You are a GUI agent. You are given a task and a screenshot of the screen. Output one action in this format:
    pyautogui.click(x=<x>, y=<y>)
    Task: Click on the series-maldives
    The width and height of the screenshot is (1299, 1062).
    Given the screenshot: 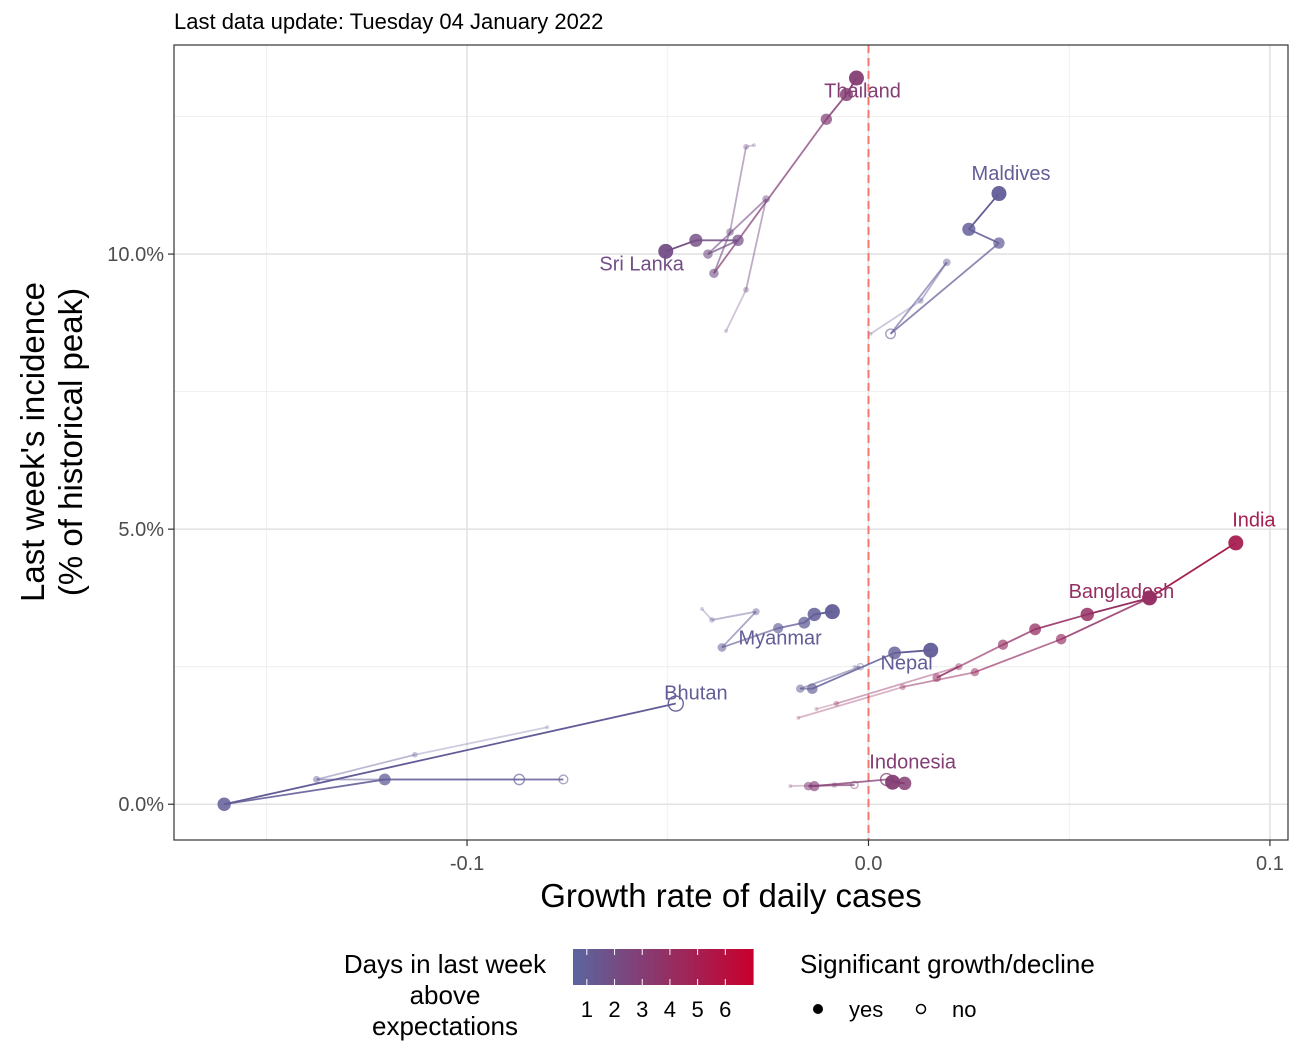 What is the action you would take?
    pyautogui.click(x=937, y=263)
    